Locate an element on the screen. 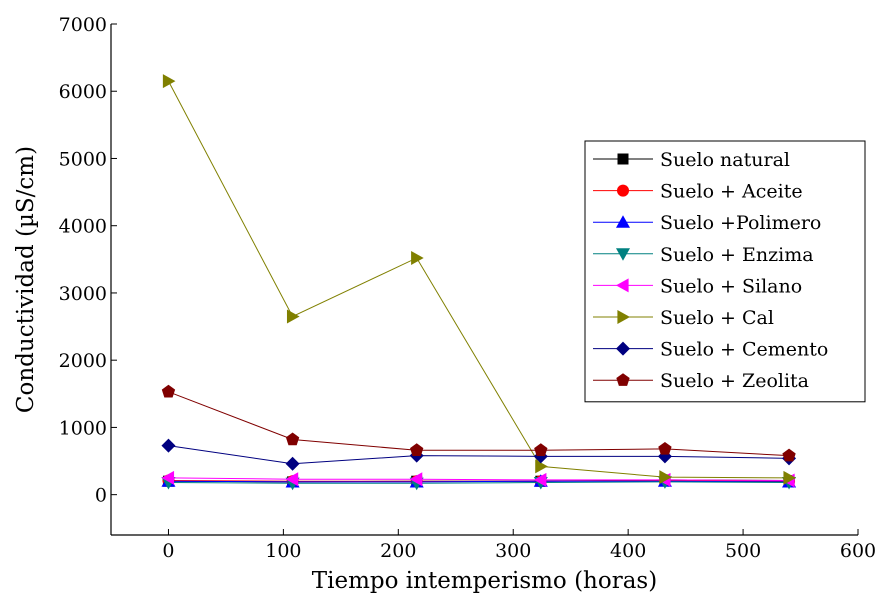 The height and width of the screenshot is (604, 883). legend-item: Suelo + Cal is located at coordinates (683, 318).